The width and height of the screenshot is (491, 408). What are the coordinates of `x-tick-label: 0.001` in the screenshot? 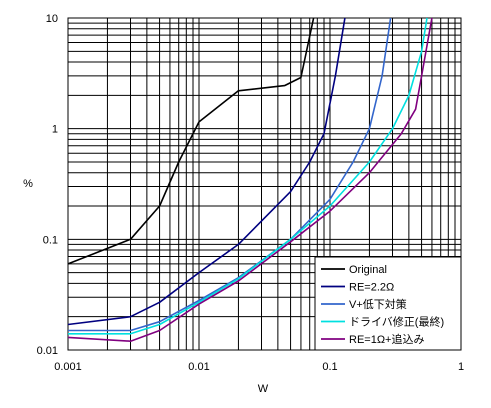 It's located at (68, 367).